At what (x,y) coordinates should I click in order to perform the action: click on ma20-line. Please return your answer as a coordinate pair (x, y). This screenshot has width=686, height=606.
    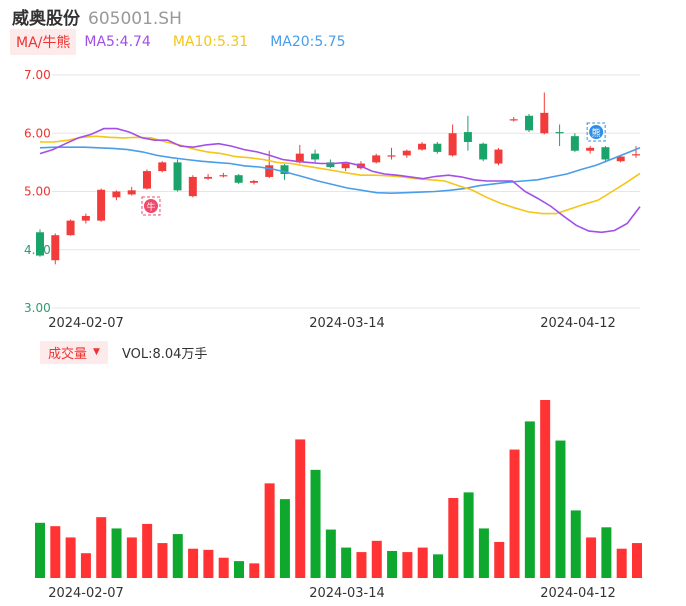
    Looking at the image, I should click on (340, 170).